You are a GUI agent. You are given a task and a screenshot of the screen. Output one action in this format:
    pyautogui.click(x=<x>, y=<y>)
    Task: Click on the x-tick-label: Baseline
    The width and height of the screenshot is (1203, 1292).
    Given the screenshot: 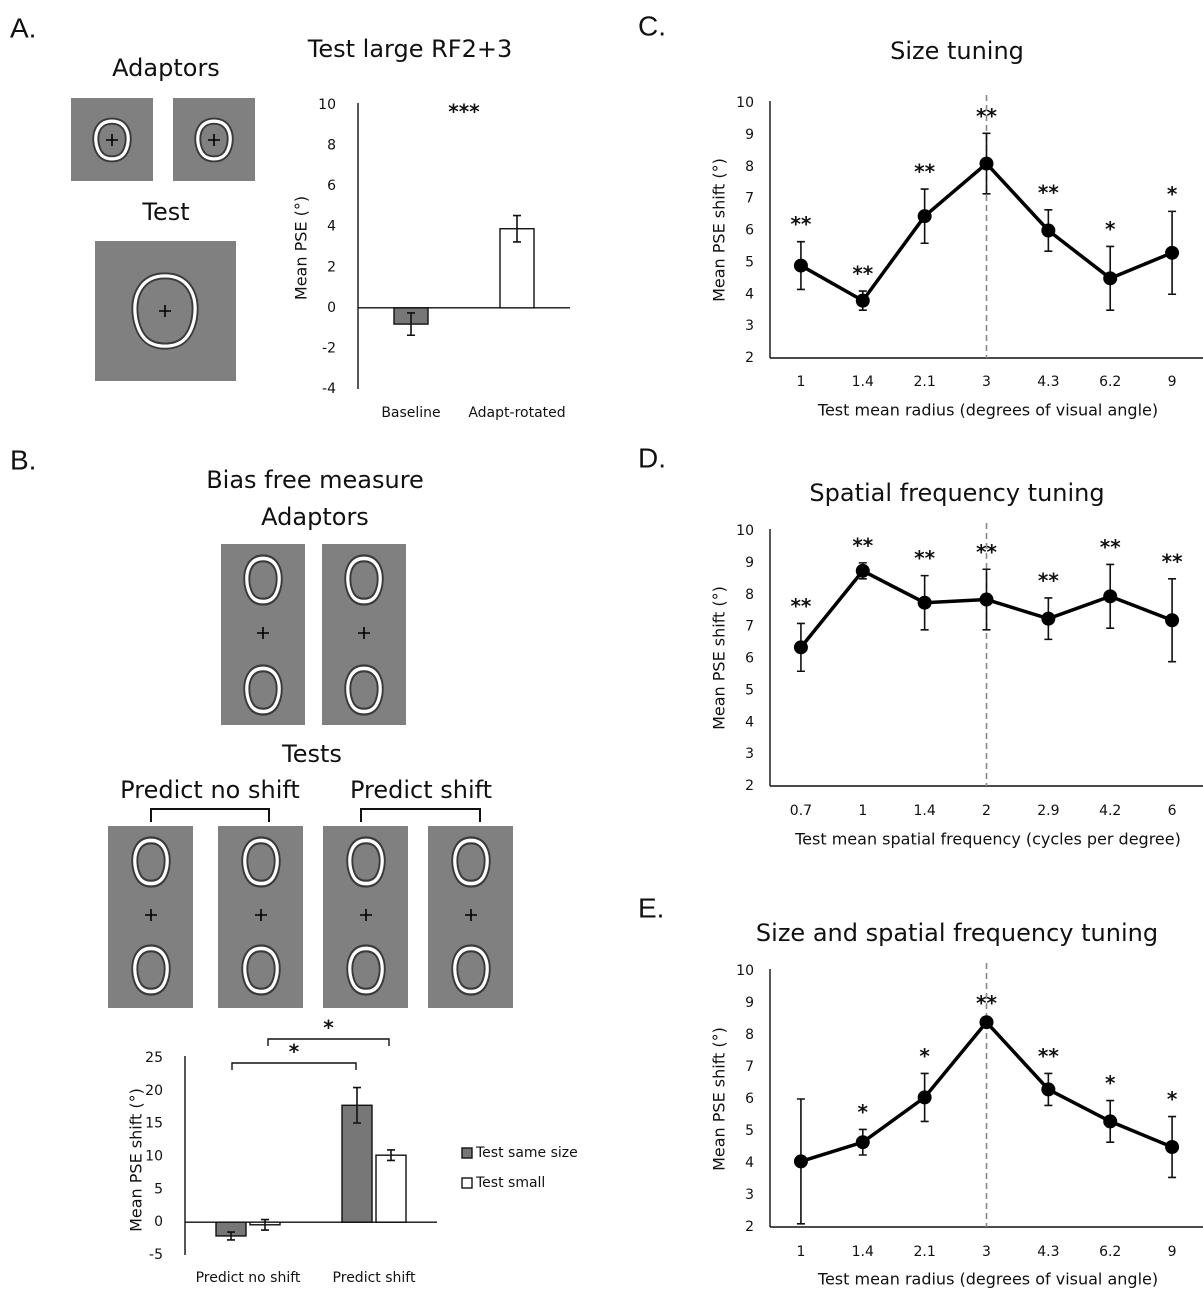 What is the action you would take?
    pyautogui.click(x=410, y=413)
    